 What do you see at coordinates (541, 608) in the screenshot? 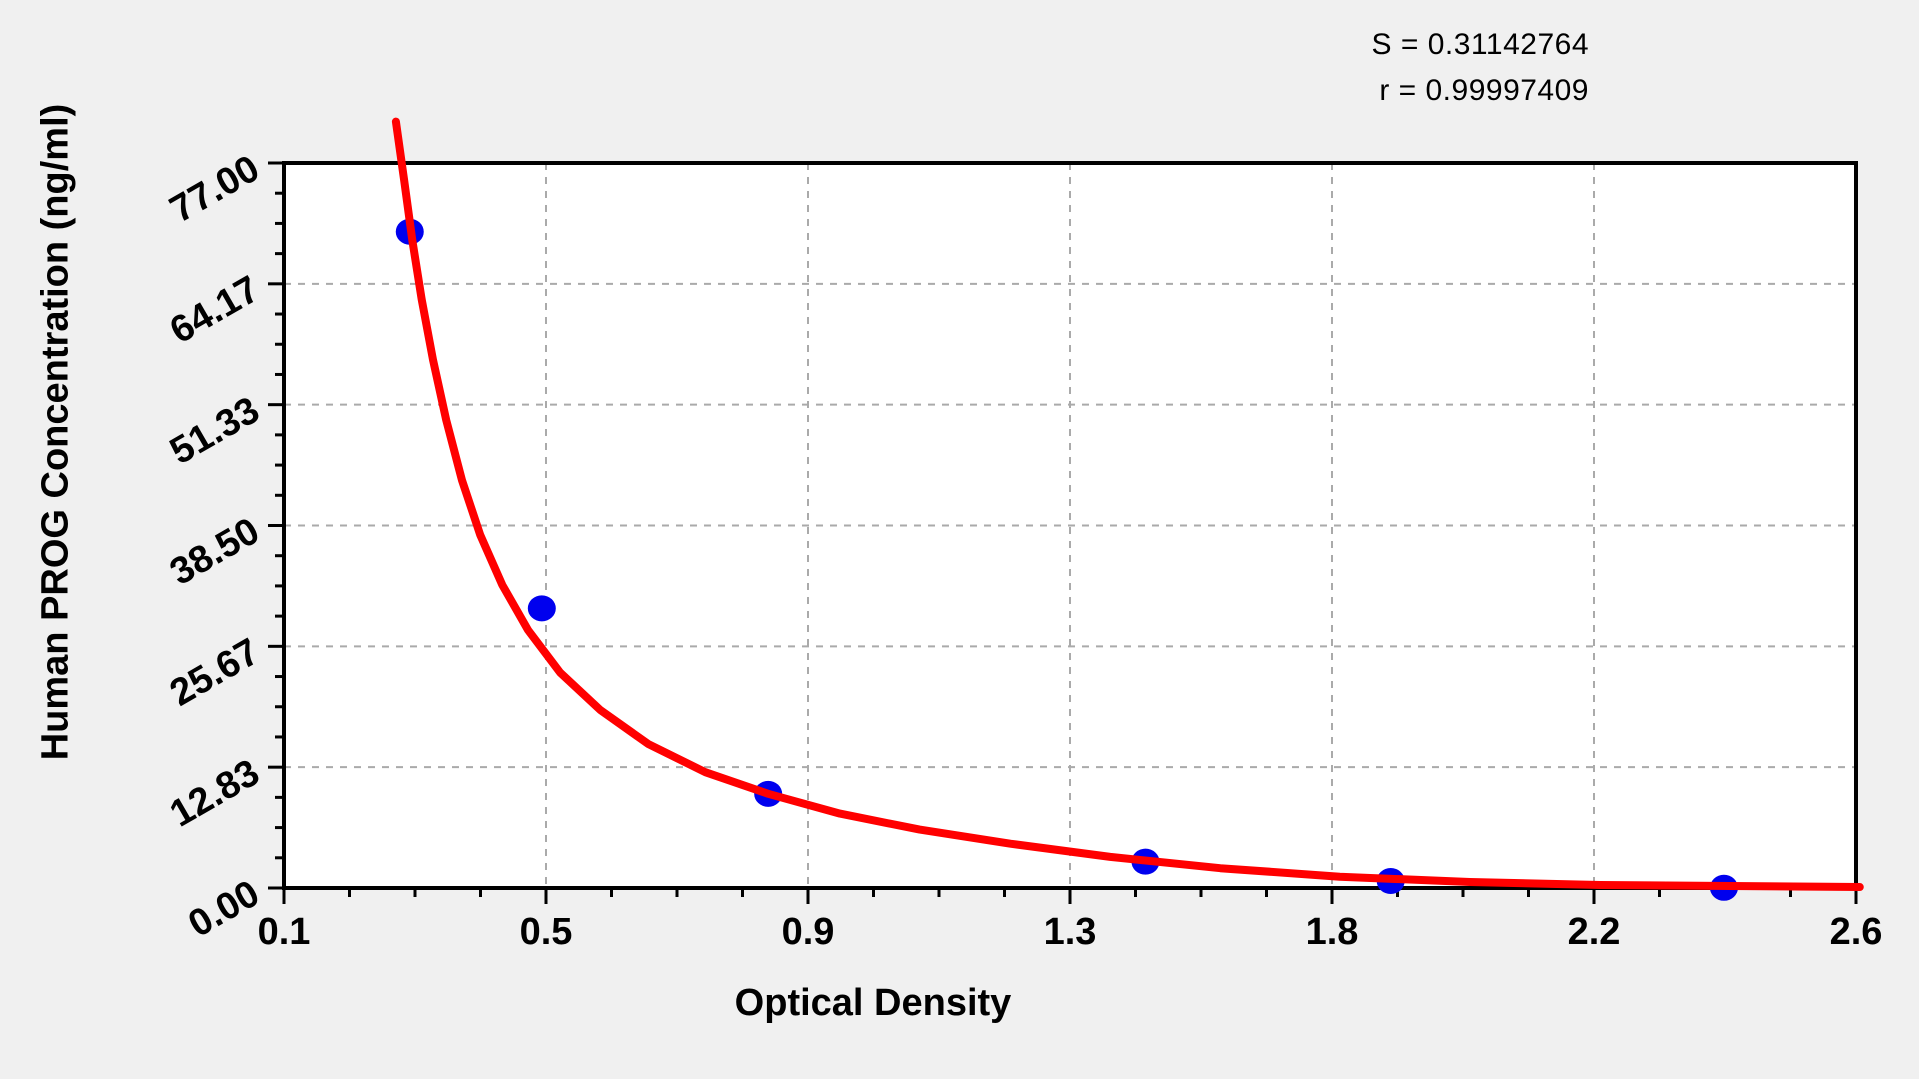
I see `data-point` at bounding box center [541, 608].